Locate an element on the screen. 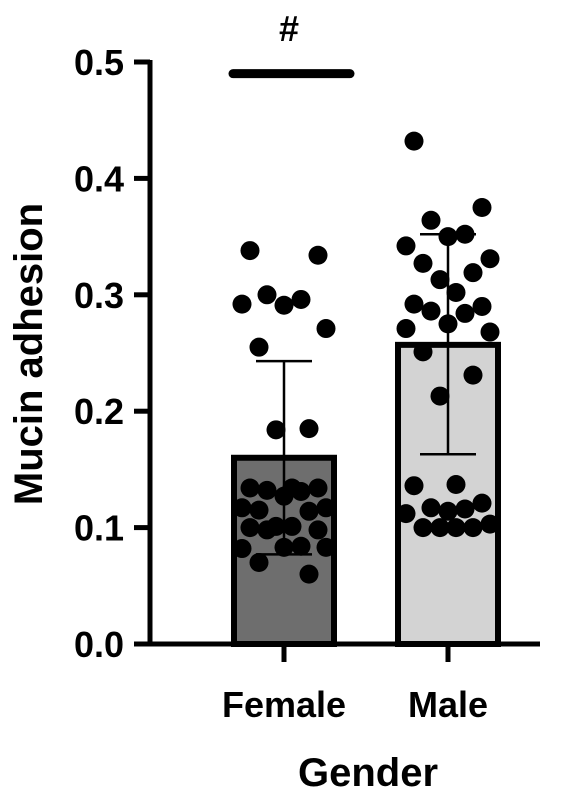 The width and height of the screenshot is (567, 795). y-tick-label: 0.2 is located at coordinates (99, 411).